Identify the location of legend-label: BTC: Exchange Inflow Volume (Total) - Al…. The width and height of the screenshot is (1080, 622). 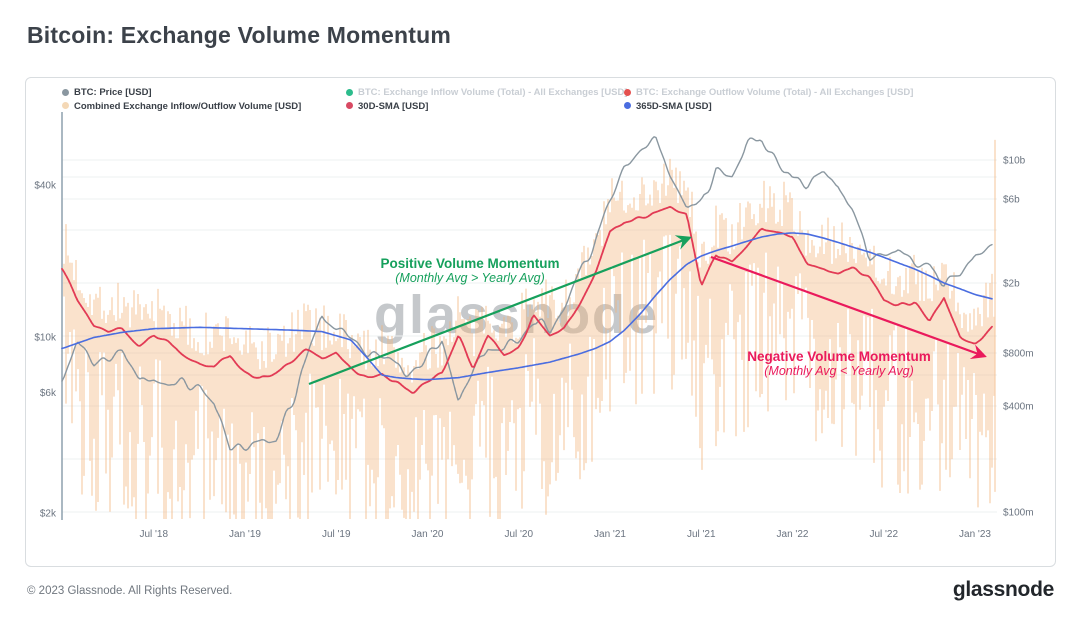
(493, 92).